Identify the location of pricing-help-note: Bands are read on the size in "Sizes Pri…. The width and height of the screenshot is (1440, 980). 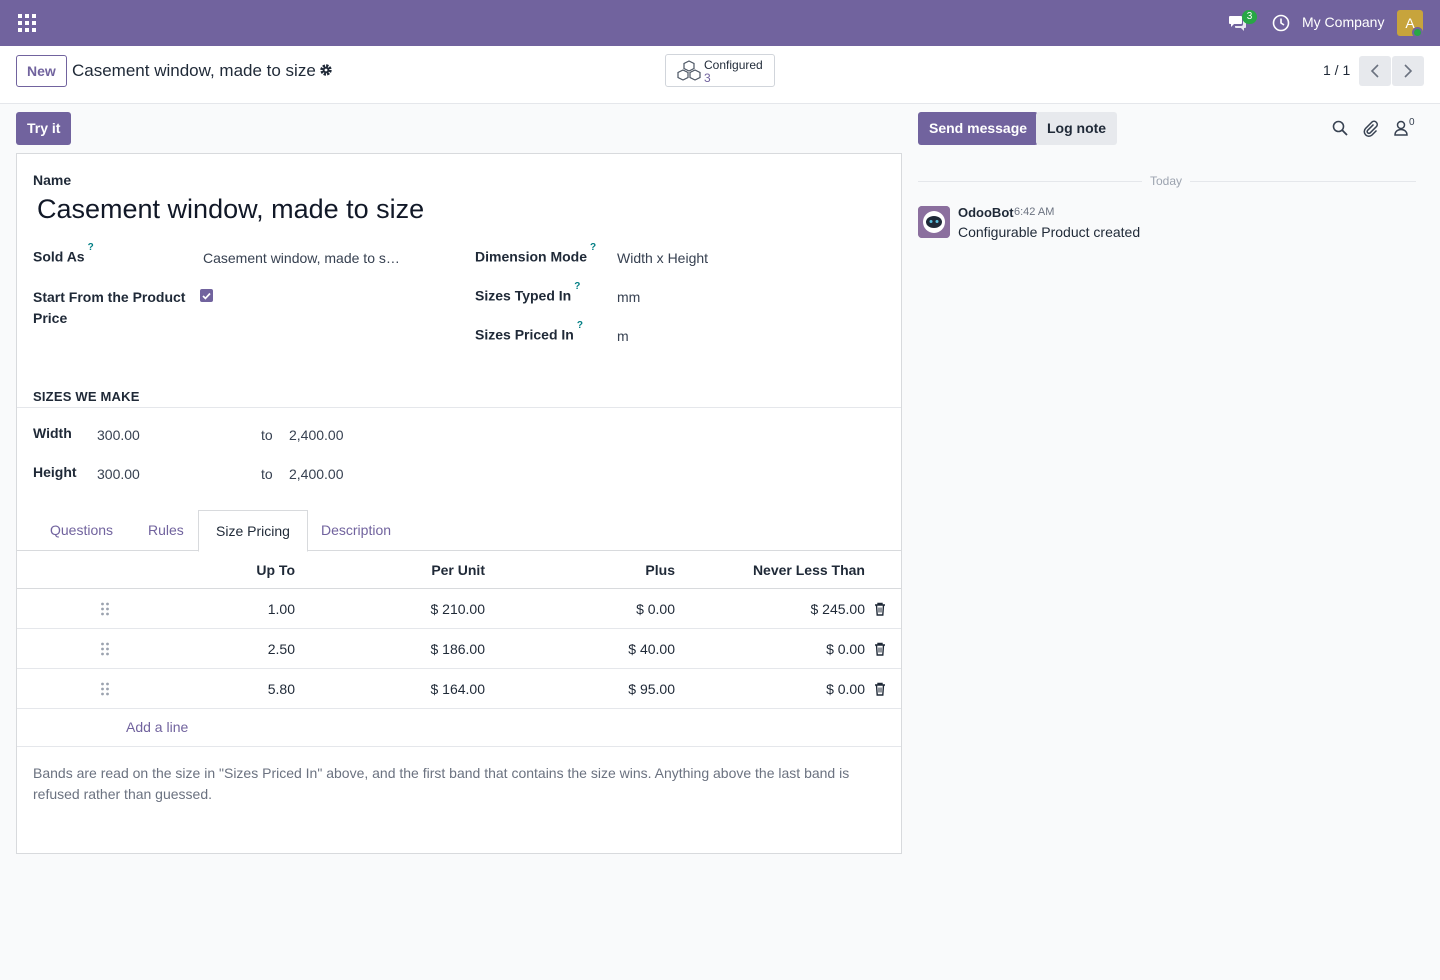
(441, 783).